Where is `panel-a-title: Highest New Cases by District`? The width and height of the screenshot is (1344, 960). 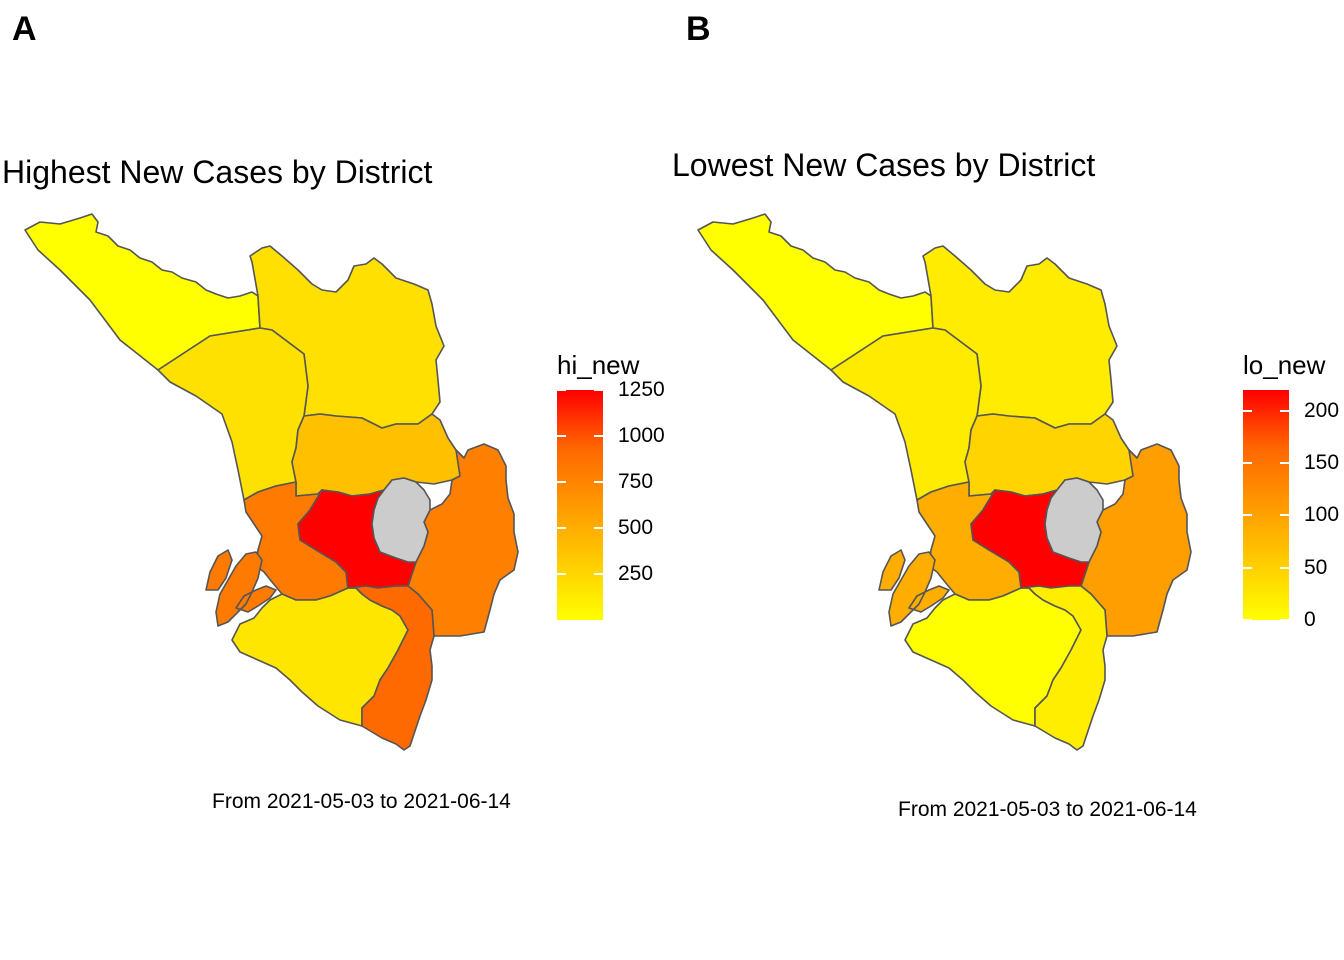 panel-a-title: Highest New Cases by District is located at coordinates (217, 172).